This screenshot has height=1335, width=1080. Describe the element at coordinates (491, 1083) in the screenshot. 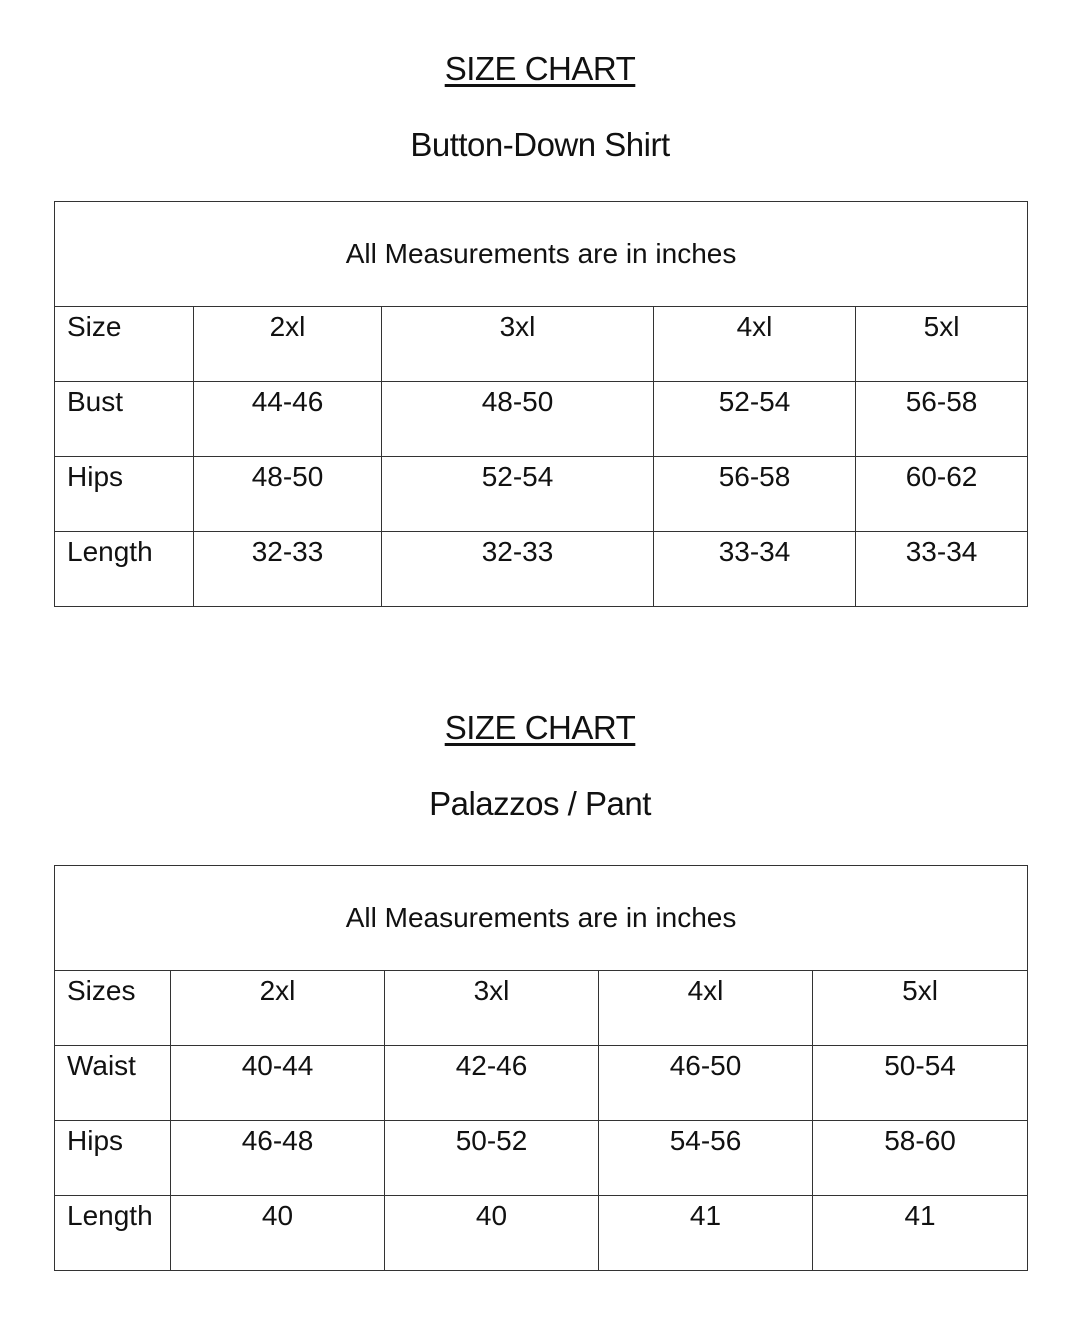

I see `cell: 42-46` at that location.